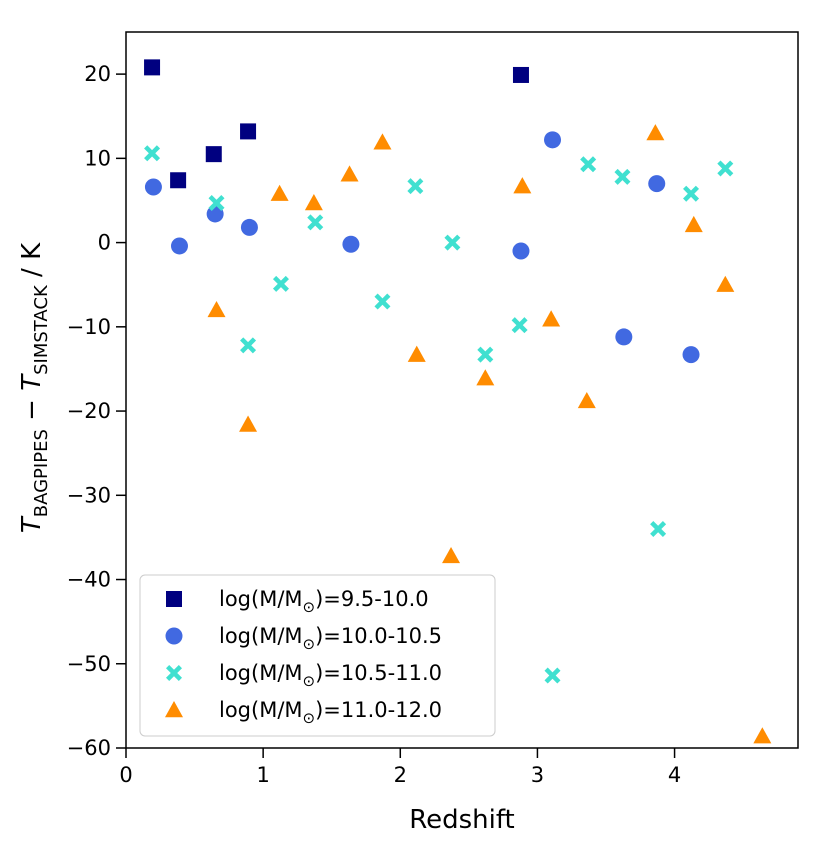  Describe the element at coordinates (104, 243) in the screenshot. I see `y-tick-label: 0` at that location.